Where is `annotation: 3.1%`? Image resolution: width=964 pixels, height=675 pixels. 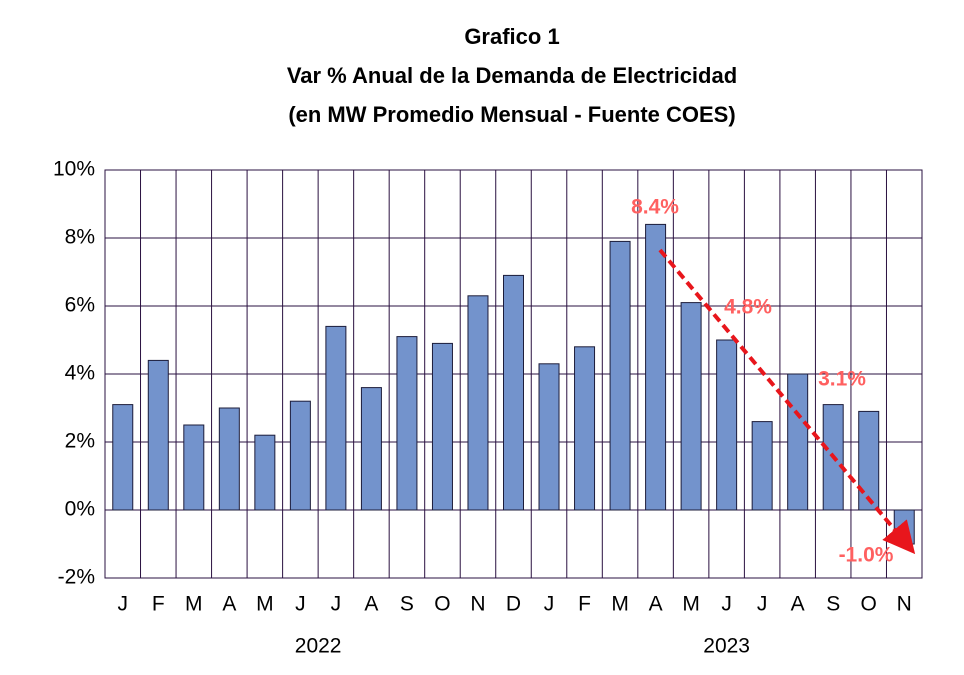 annotation: 3.1% is located at coordinates (842, 379).